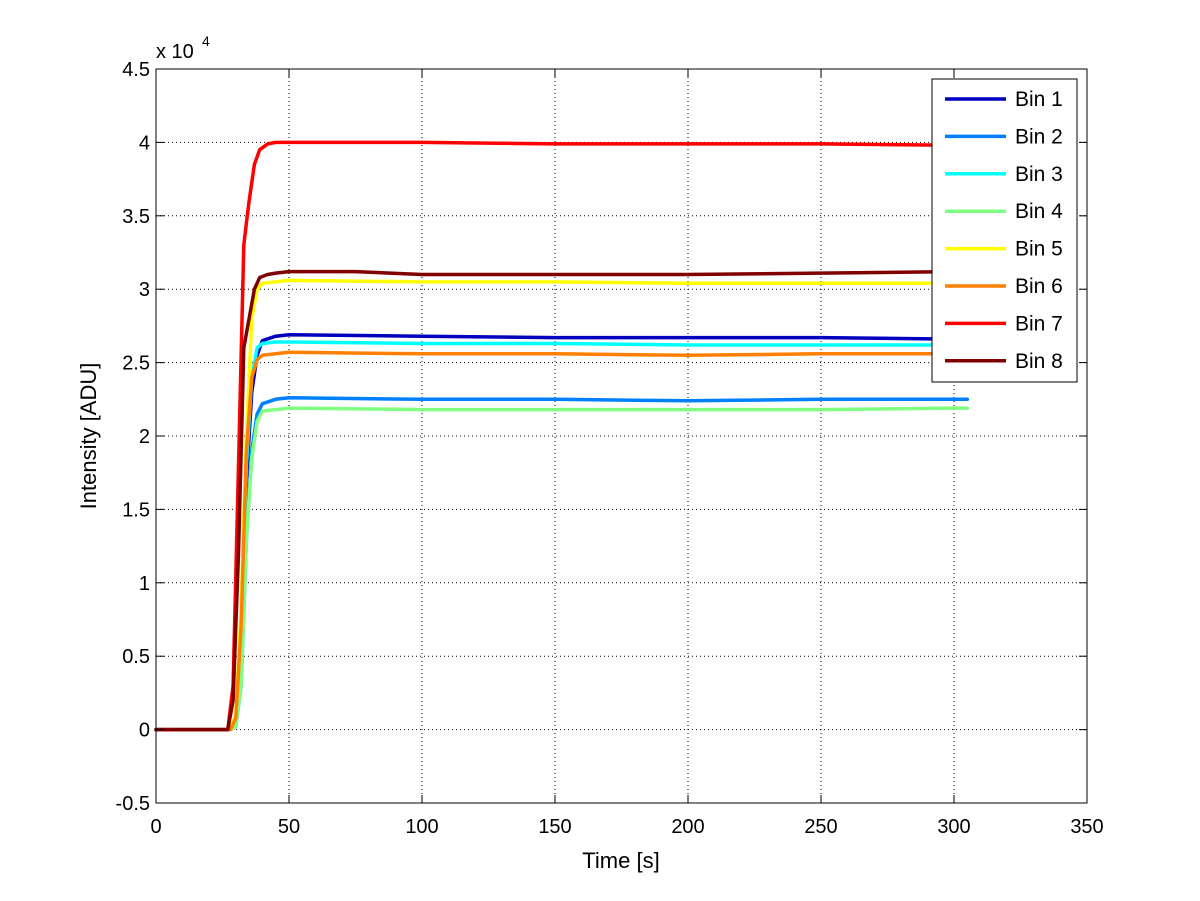 The width and height of the screenshot is (1200, 901). I want to click on legend-box, so click(1004, 230).